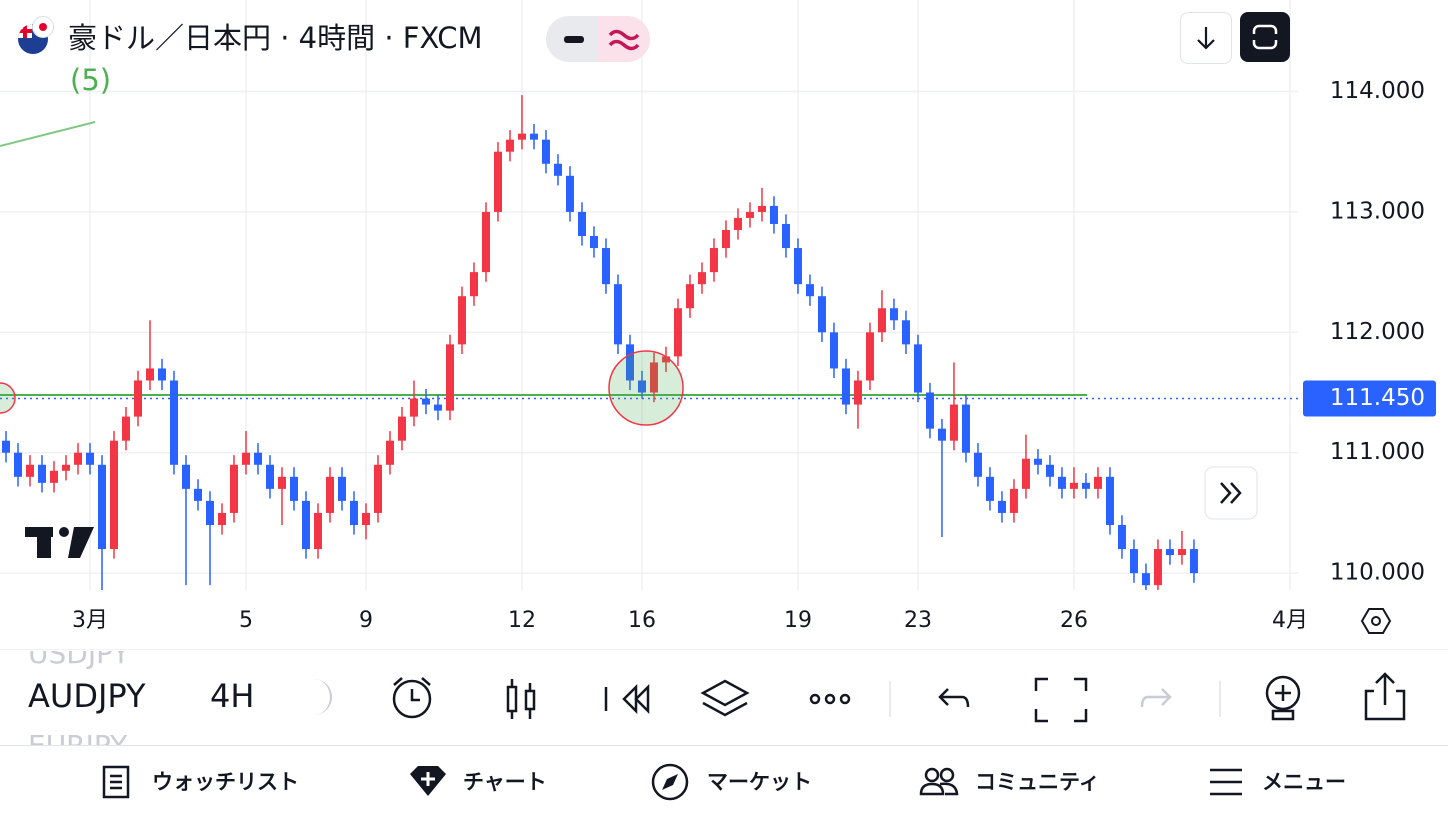  What do you see at coordinates (59, 542) in the screenshot?
I see `logo` at bounding box center [59, 542].